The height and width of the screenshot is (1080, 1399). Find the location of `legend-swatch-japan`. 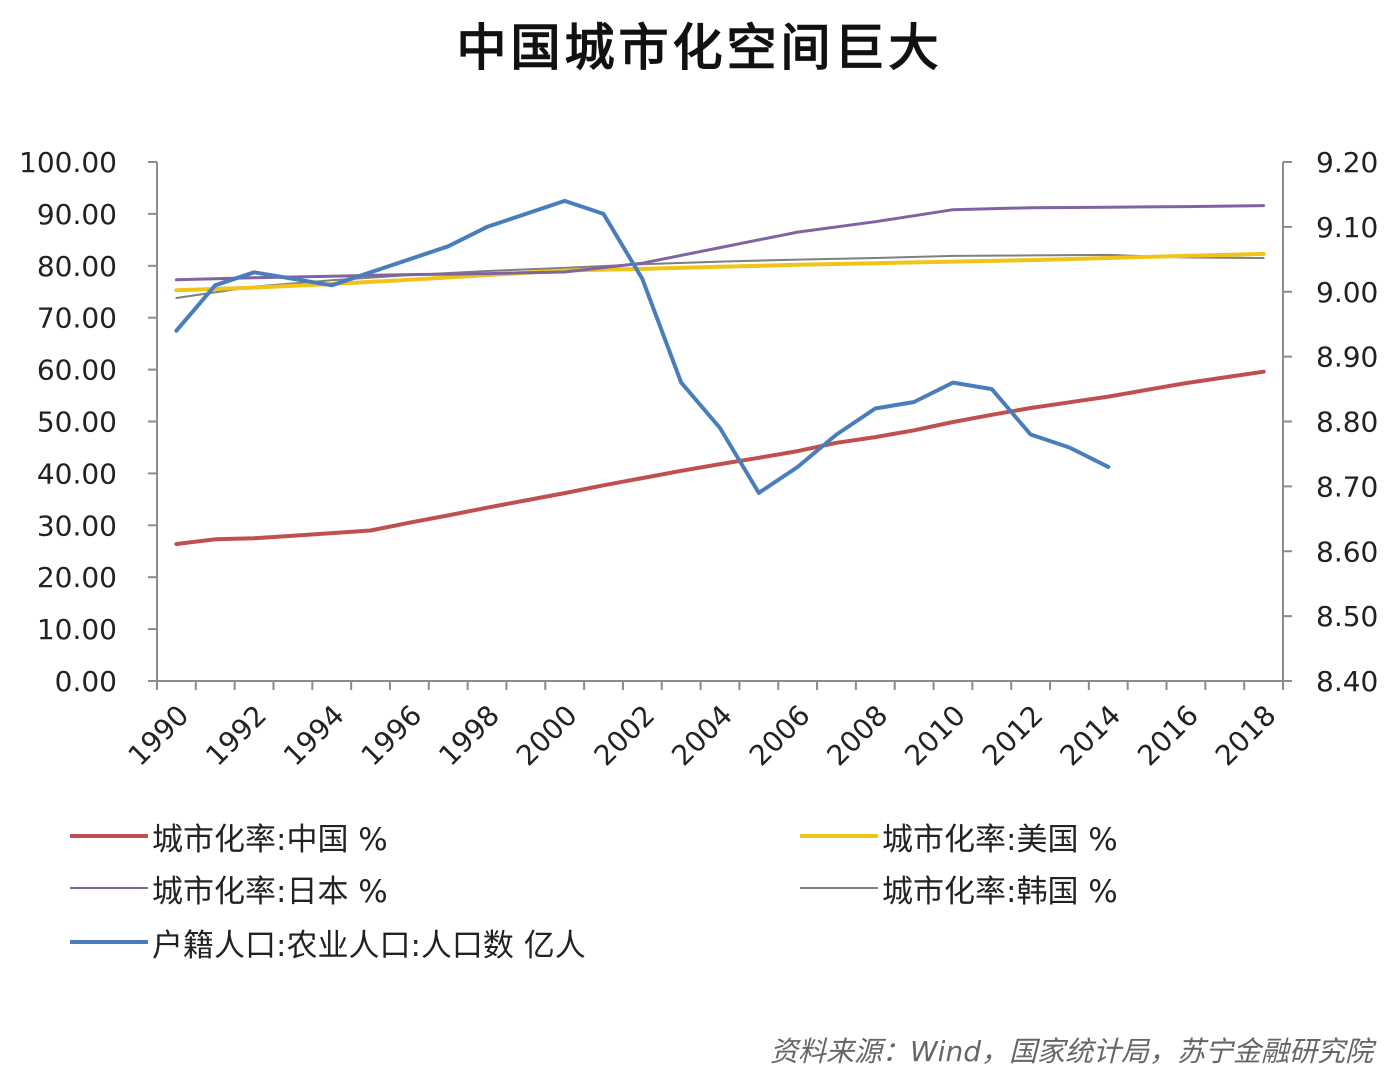

legend-swatch-japan is located at coordinates (109, 888).